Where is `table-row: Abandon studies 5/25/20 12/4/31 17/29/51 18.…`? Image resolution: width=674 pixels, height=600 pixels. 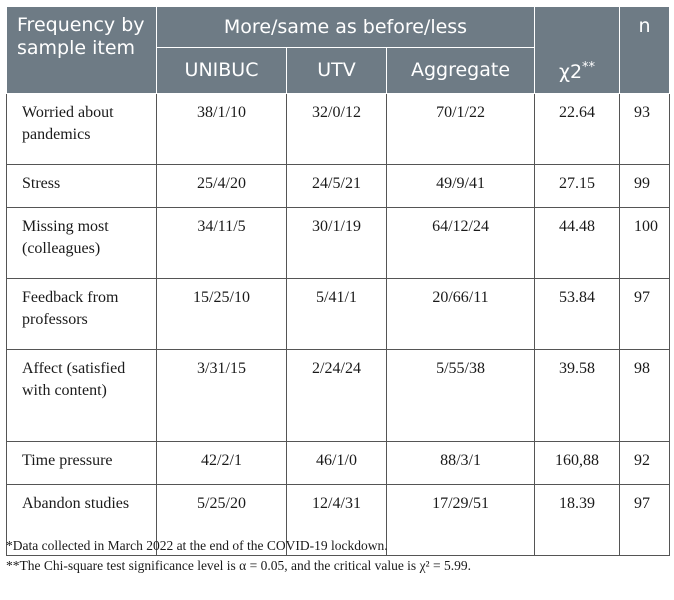
table-row: Abandon studies 5/25/20 12/4/31 17/29/51 18.… is located at coordinates (338, 520).